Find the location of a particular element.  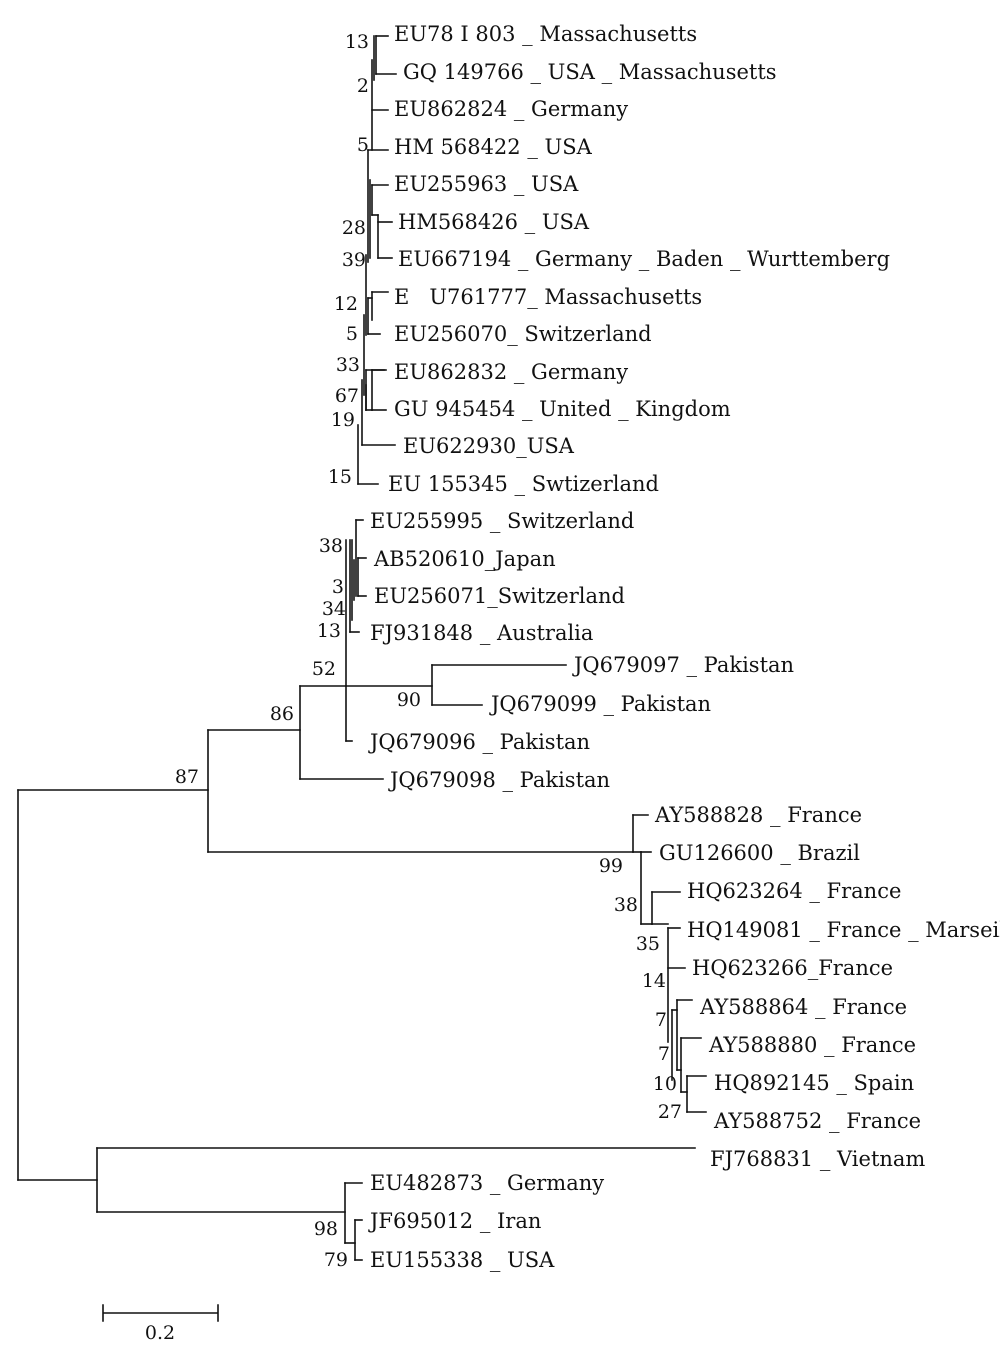

tip-label: EU667194 _ Germany _ Baden _ Wurttemberg is located at coordinates (644, 259).